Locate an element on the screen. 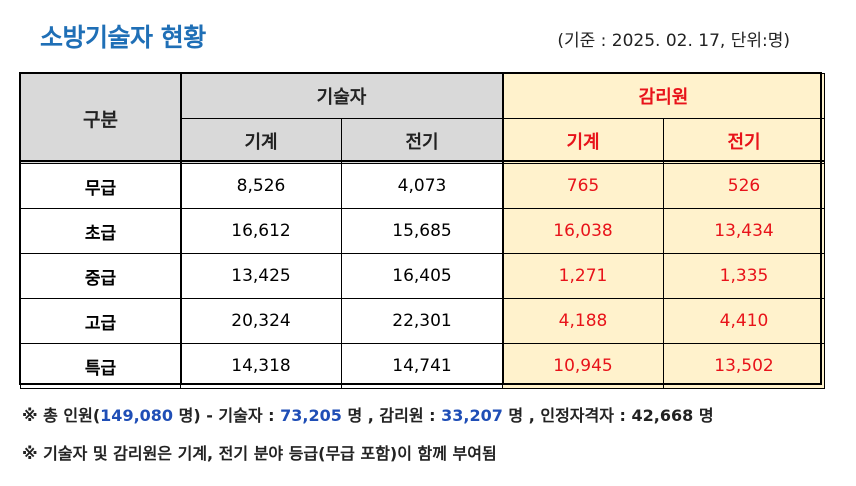 Image resolution: width=856 pixels, height=486 pixels. cell-sup-electrical: 526 is located at coordinates (744, 186).